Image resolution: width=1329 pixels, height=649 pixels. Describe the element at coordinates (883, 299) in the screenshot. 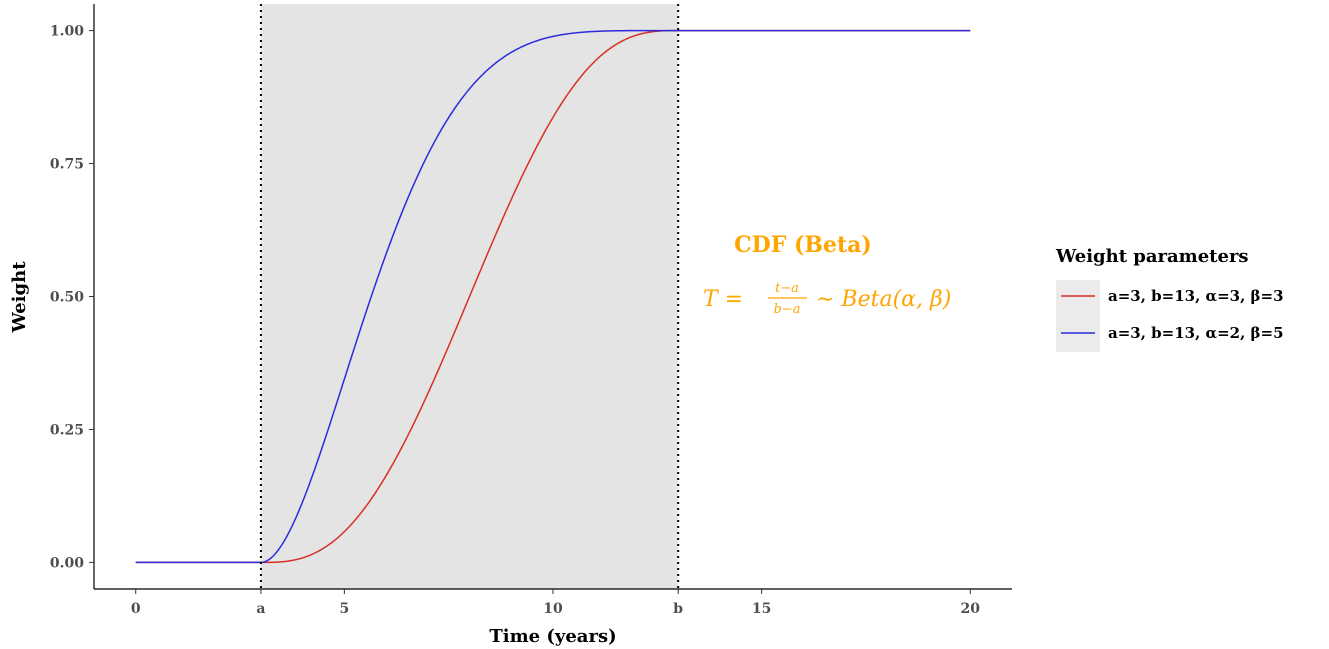

I see `annotation-formula-right: ∼ Beta(α, β)` at that location.